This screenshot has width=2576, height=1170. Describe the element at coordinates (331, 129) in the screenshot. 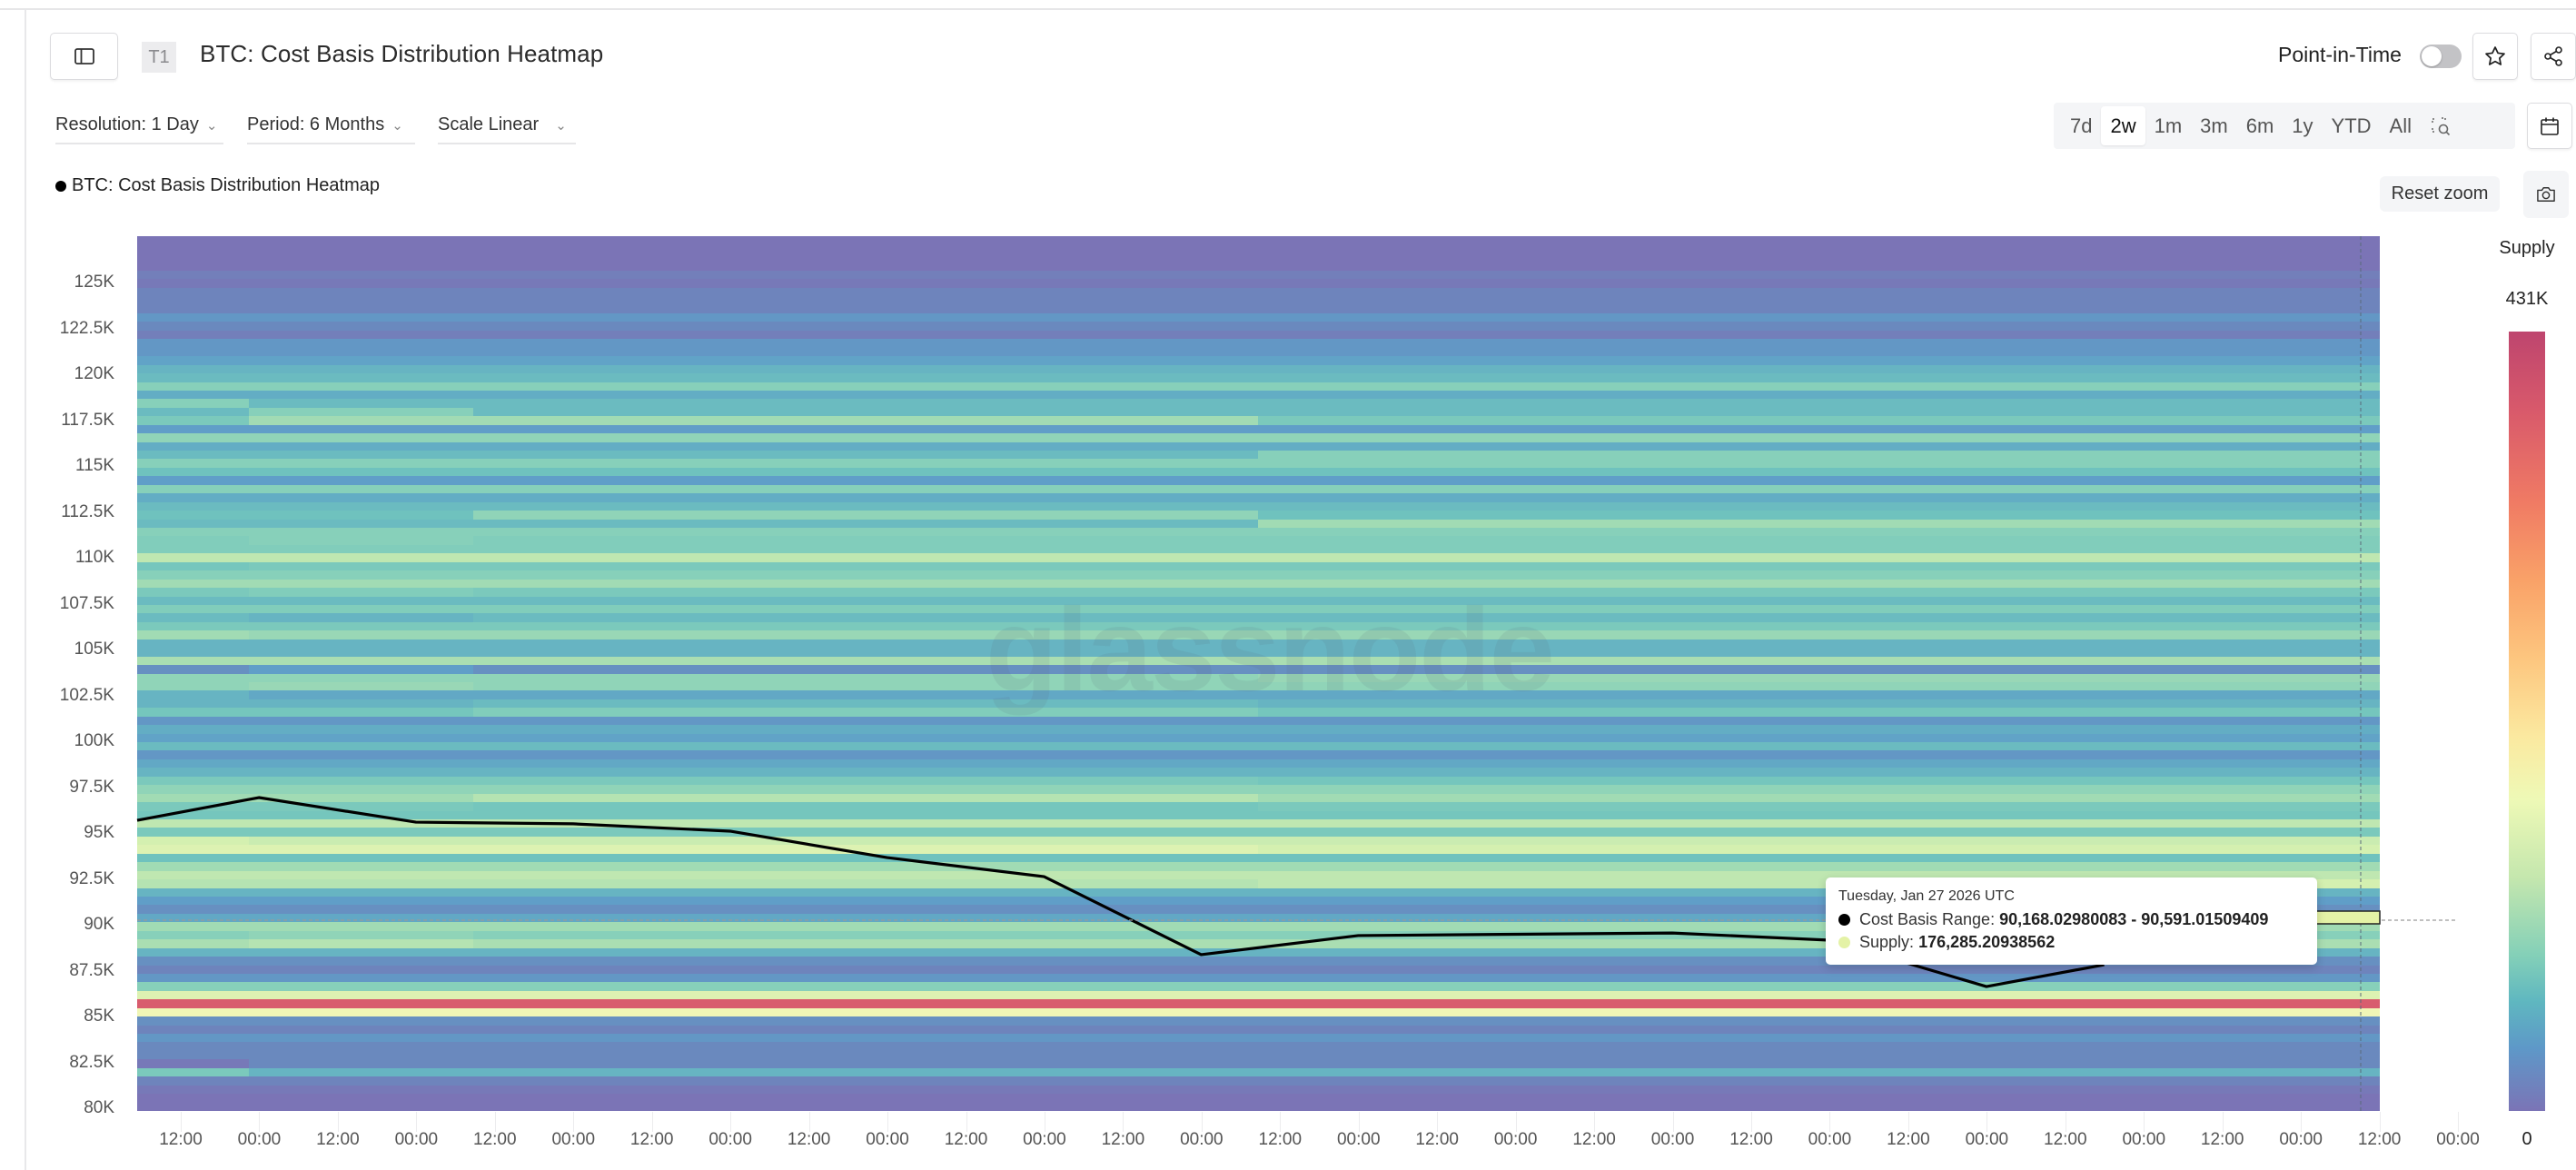

I see `period-dropdown: Period: 6 Months ⌄` at that location.